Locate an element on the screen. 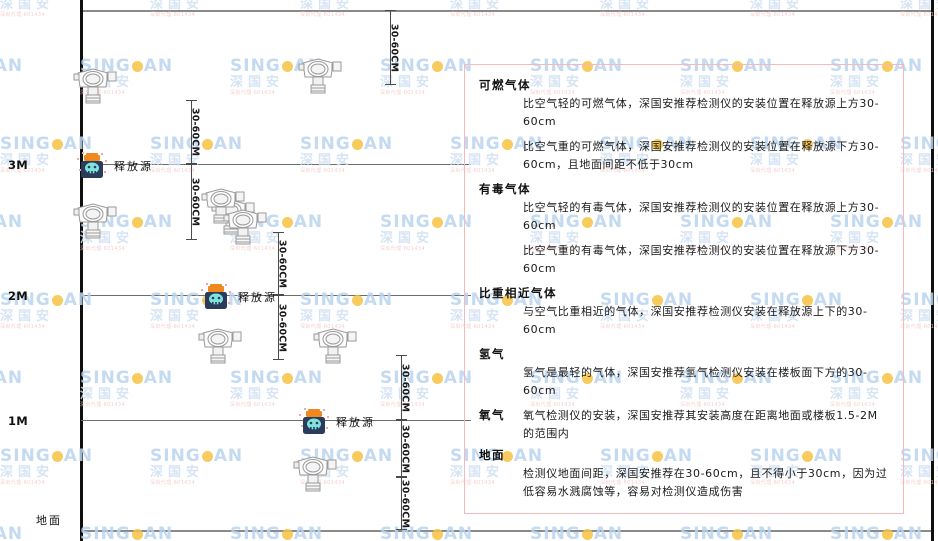  guideline-section-body: 氢气是最轻的气体，深国安推荐氢气检测仪安装在楼板面下方的30-60cm is located at coordinates (706, 382).